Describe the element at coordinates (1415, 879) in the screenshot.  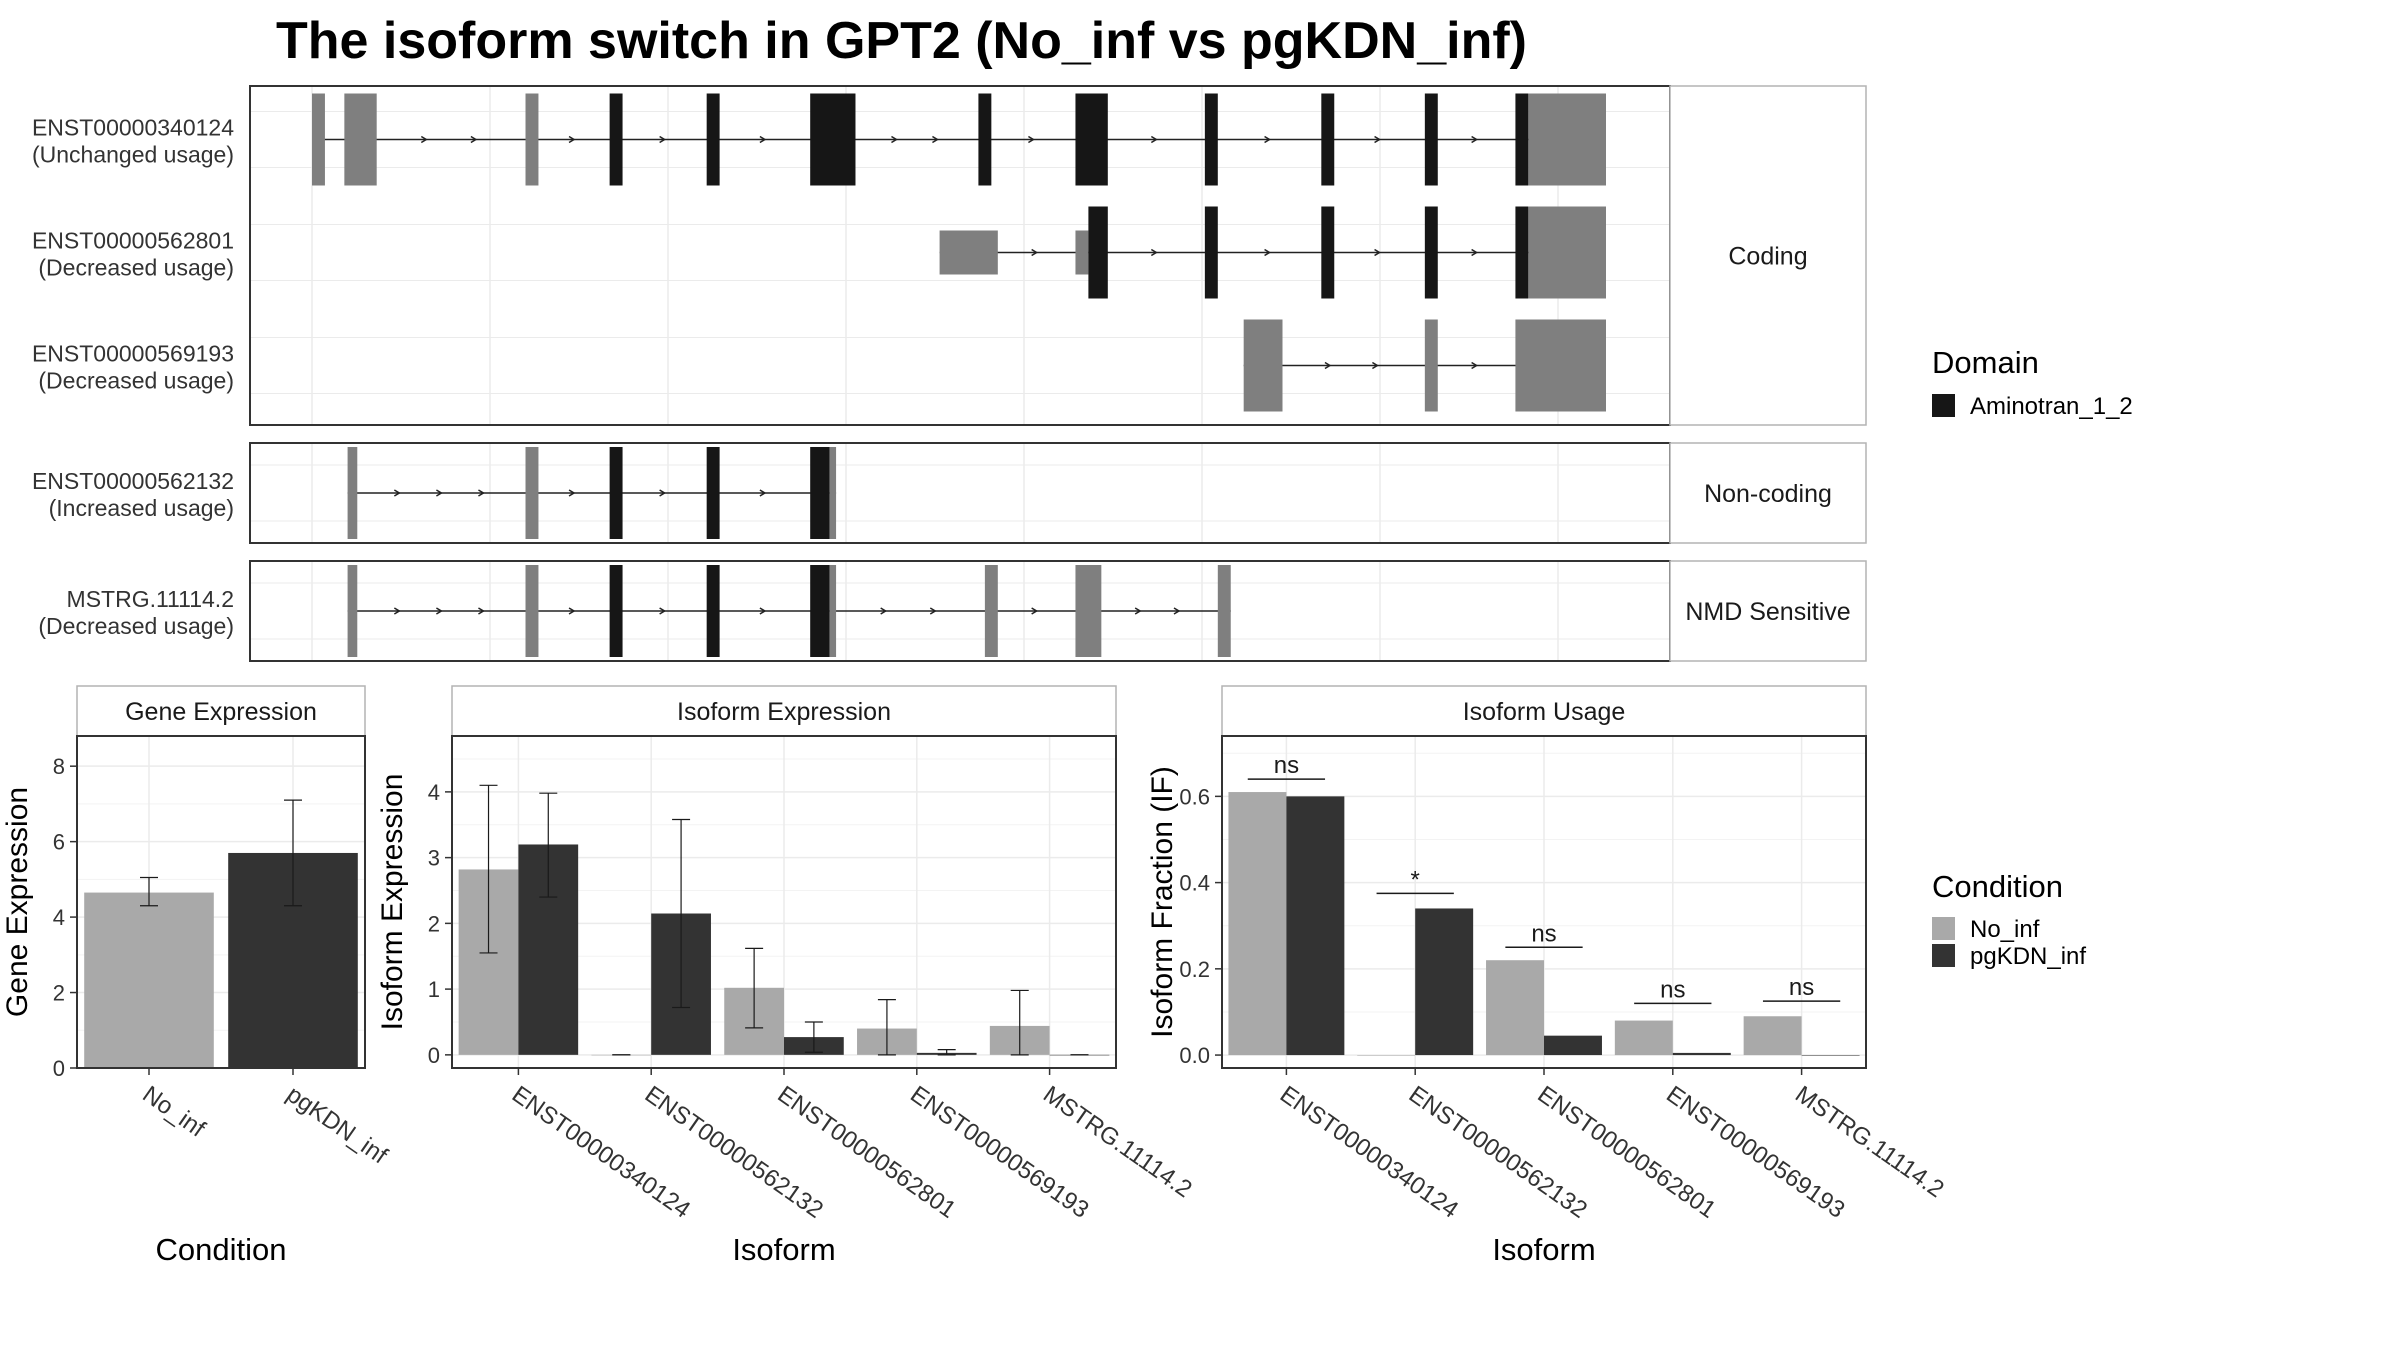
I see `significance-label: *` at that location.